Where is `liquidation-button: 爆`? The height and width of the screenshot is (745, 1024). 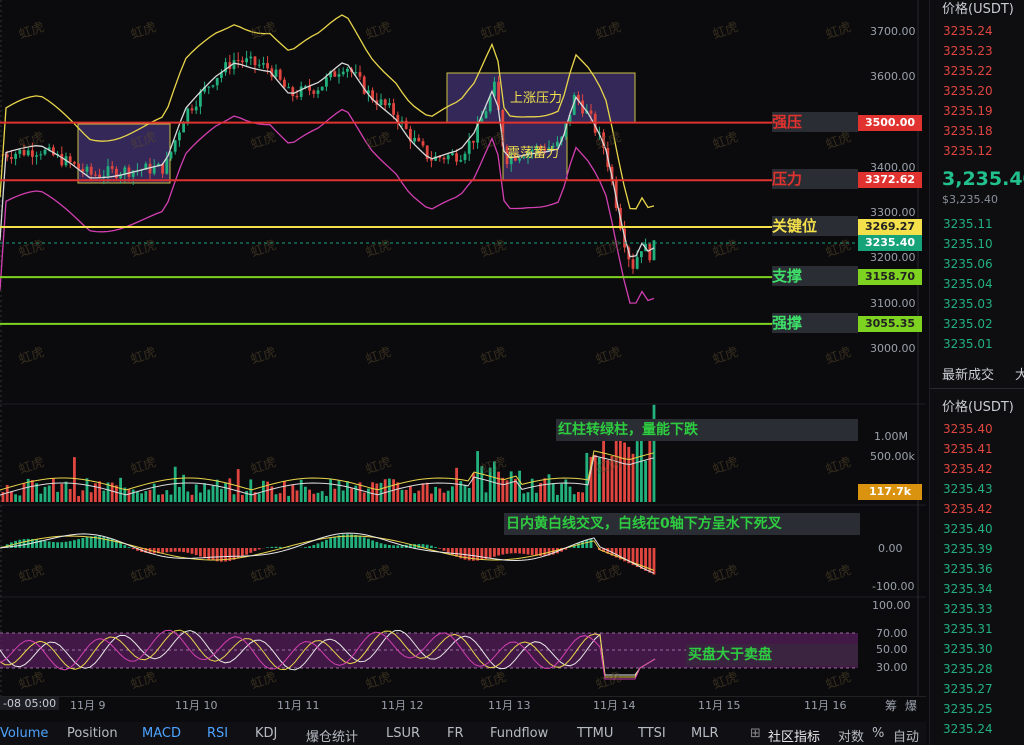
liquidation-button: 爆 is located at coordinates (911, 706).